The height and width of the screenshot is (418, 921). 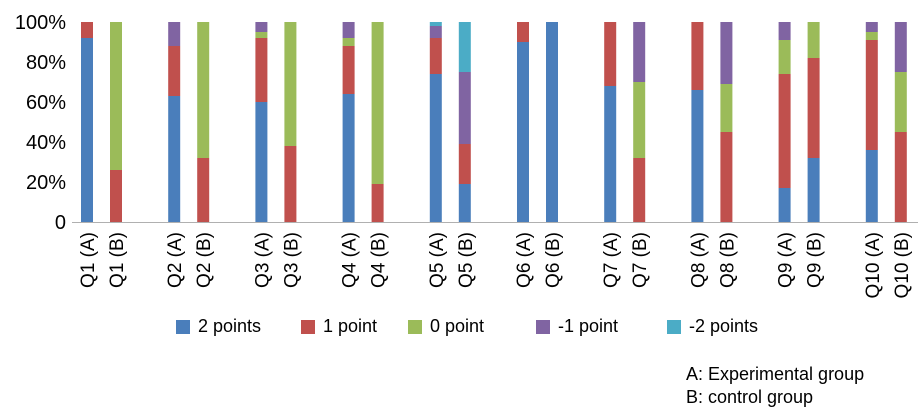 I want to click on x-tick-label: Q9 (B), so click(x=815, y=260).